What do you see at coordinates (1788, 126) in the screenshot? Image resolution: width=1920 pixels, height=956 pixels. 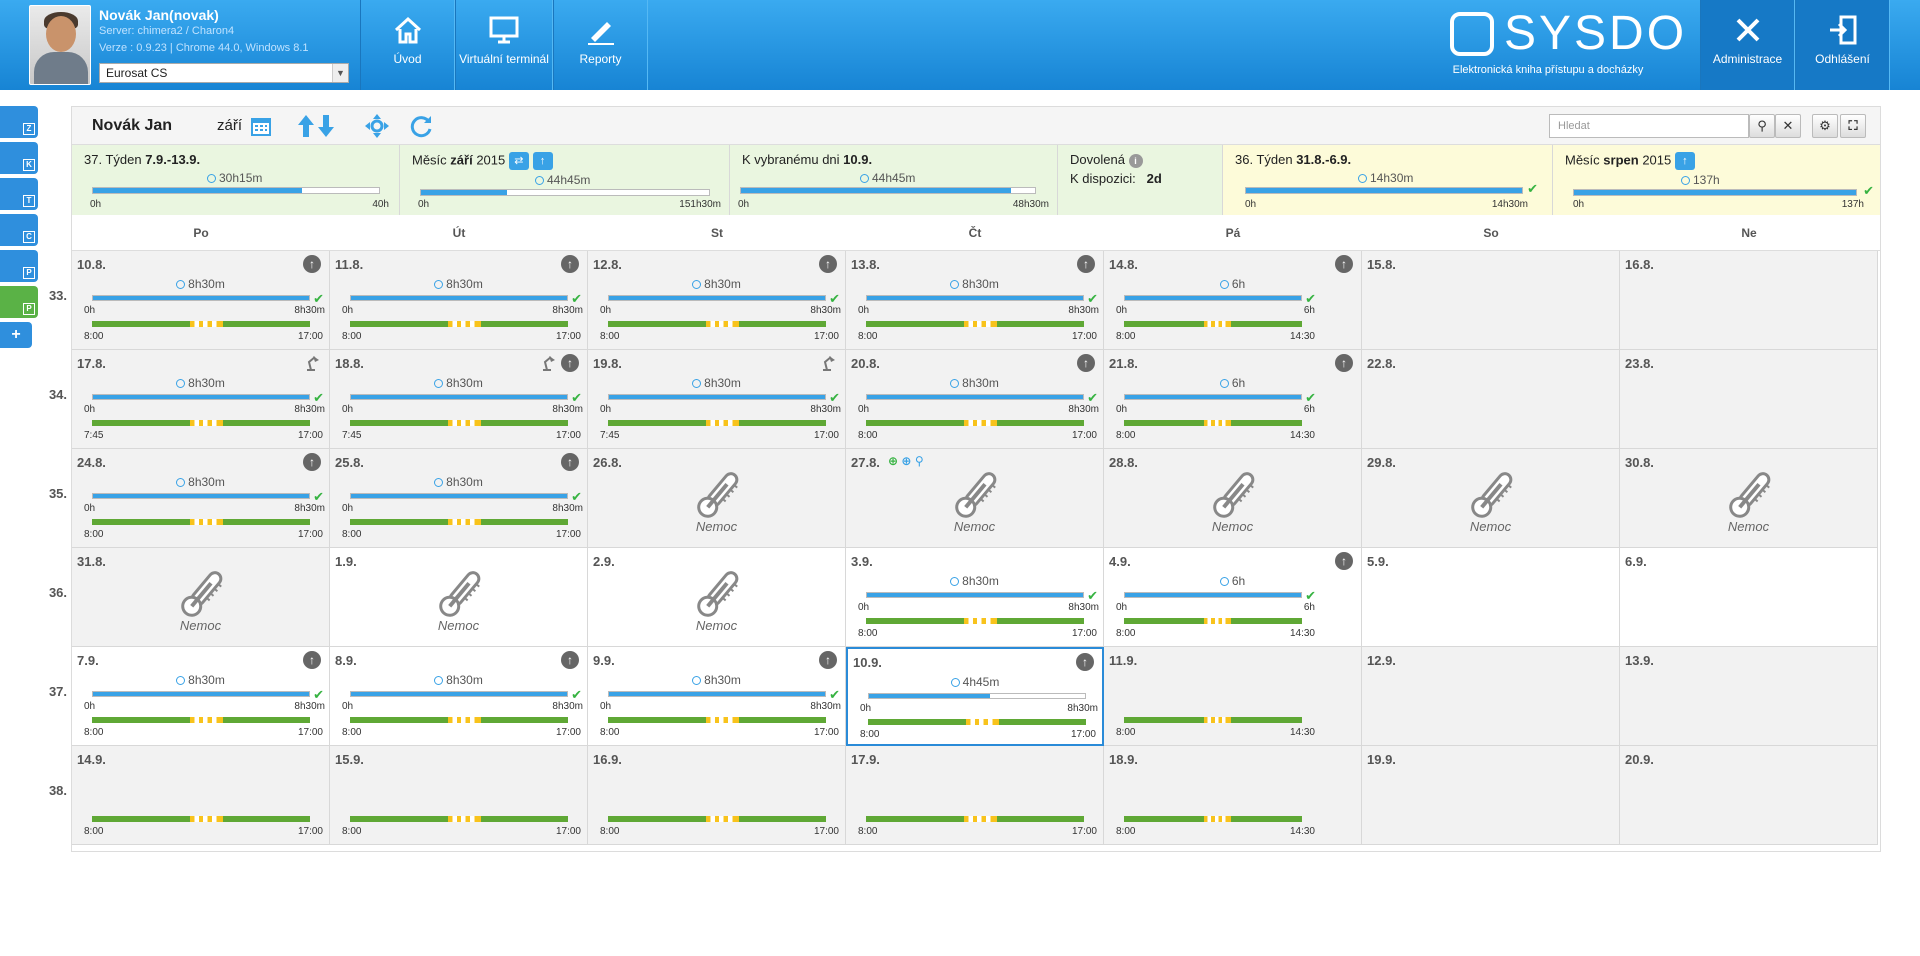 I see `clear-search-button: ✕` at bounding box center [1788, 126].